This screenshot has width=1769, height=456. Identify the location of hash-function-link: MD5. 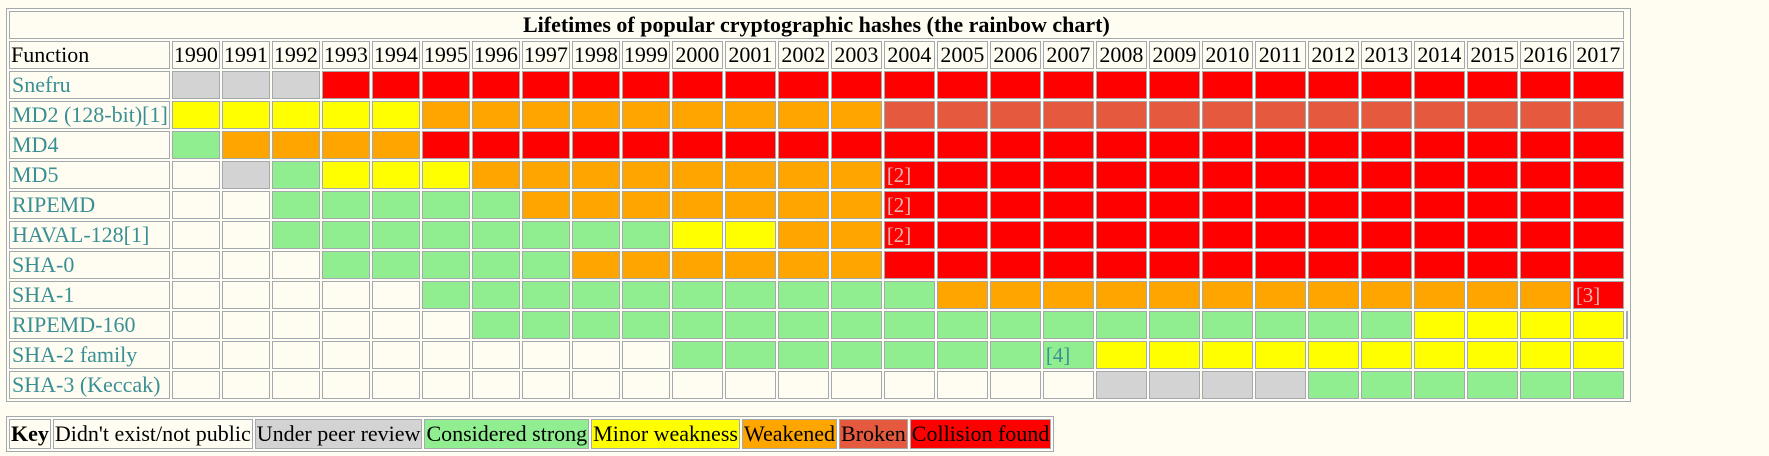
(89, 175).